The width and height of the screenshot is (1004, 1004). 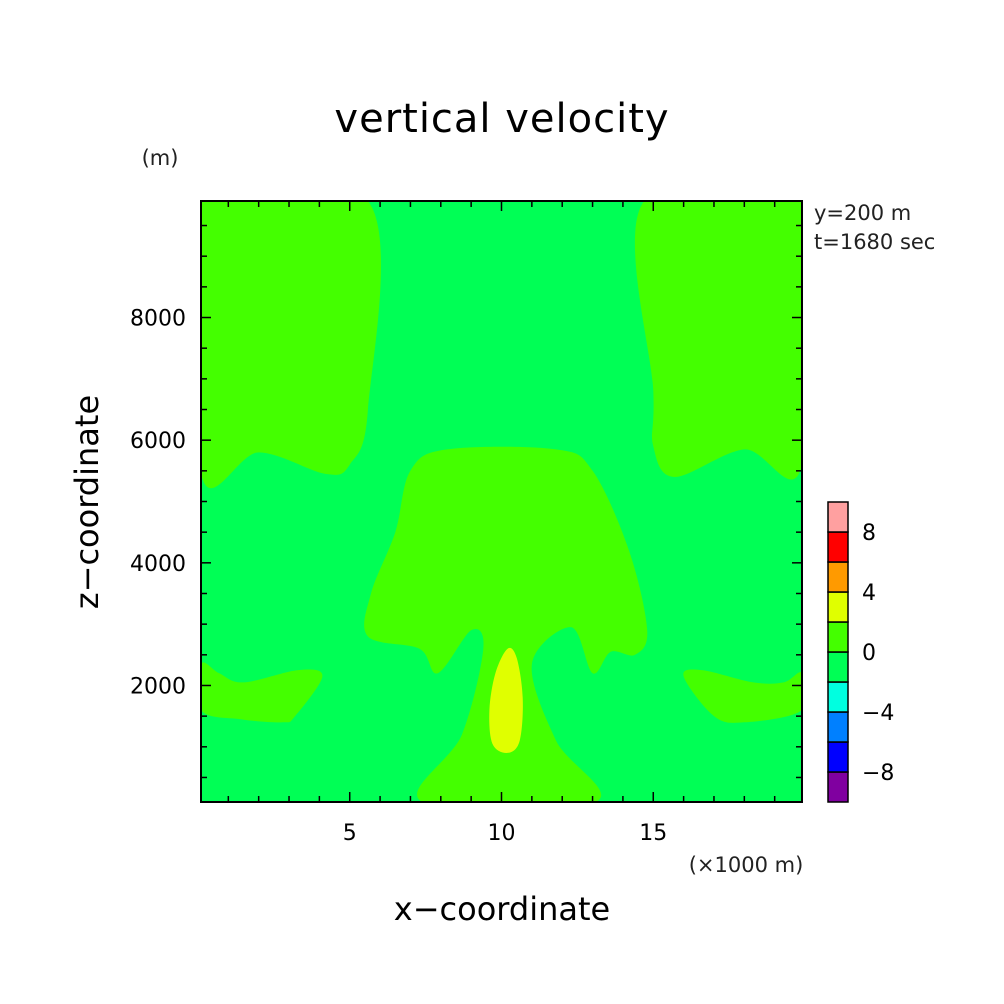 What do you see at coordinates (158, 441) in the screenshot?
I see `y-tick-label: 6000` at bounding box center [158, 441].